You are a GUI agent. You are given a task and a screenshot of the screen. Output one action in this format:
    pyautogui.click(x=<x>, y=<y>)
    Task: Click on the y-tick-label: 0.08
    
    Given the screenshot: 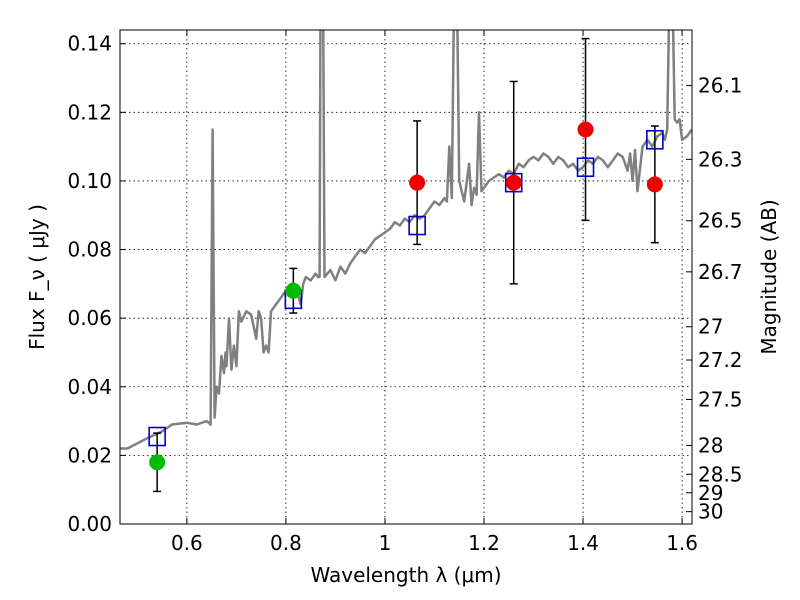 What is the action you would take?
    pyautogui.click(x=89, y=250)
    